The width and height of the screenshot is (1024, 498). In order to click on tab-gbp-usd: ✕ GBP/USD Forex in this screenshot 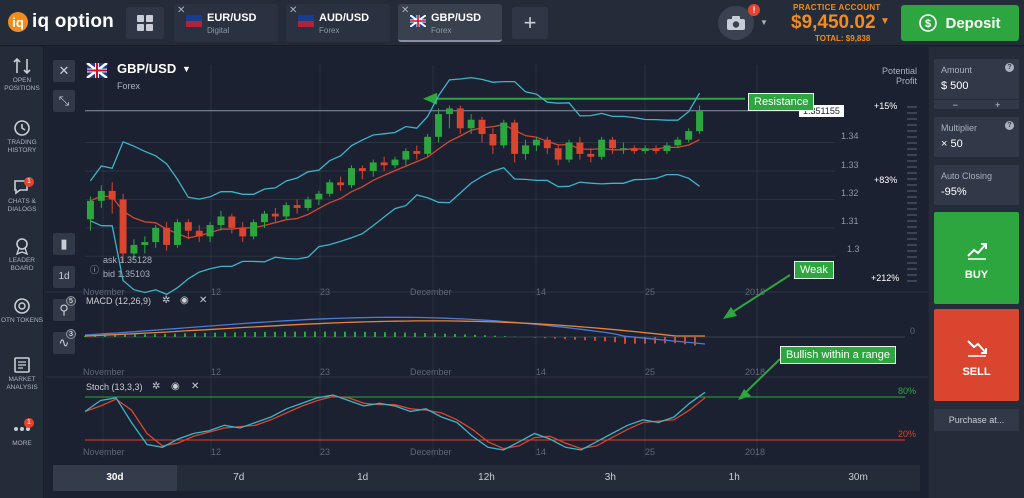, I will do `click(450, 23)`.